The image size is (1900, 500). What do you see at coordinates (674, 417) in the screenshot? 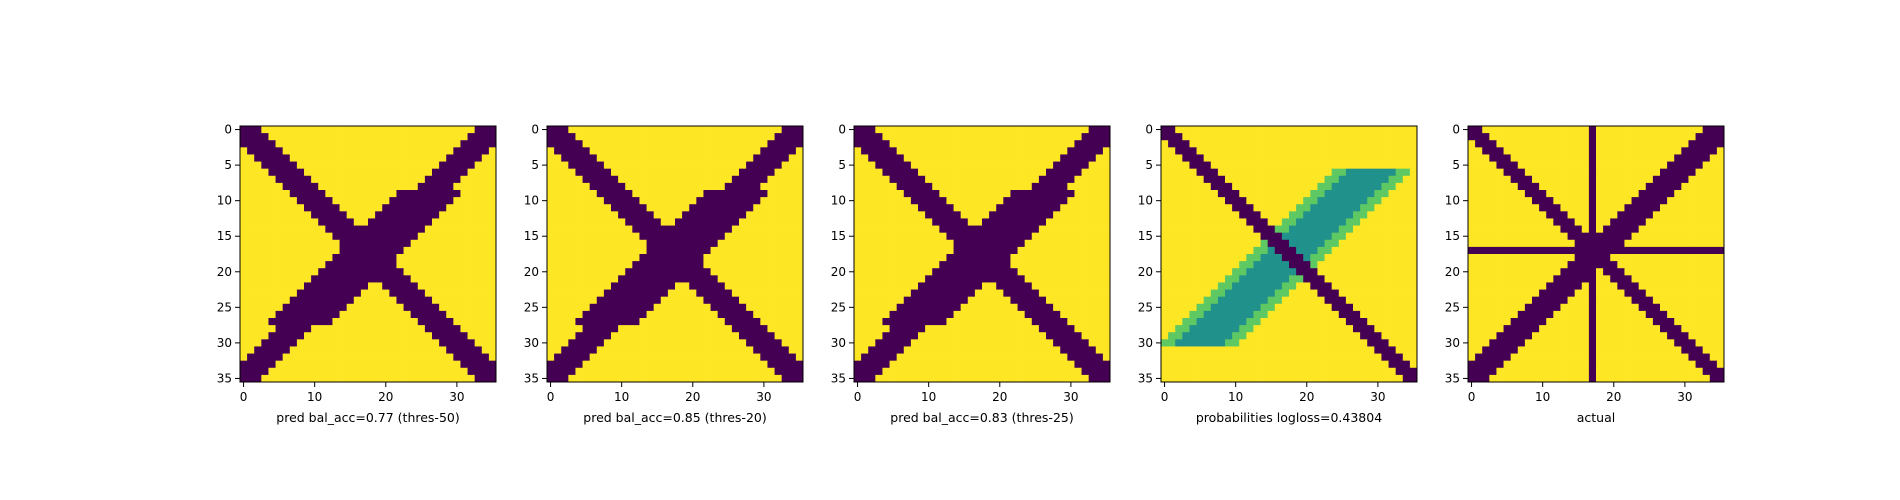
I see `x-axis-label: pred bal_acc=0.85 (thres-20)` at bounding box center [674, 417].